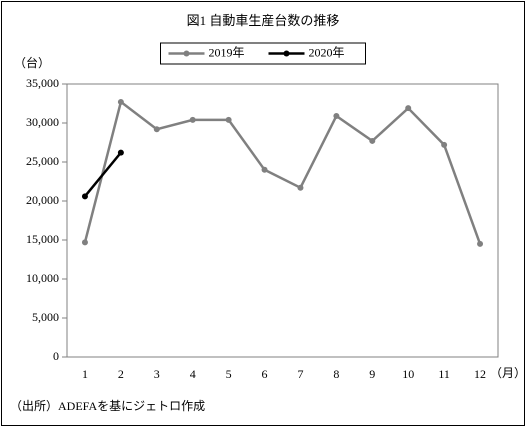 The image size is (527, 429). I want to click on x-tick-label: 8, so click(336, 374).